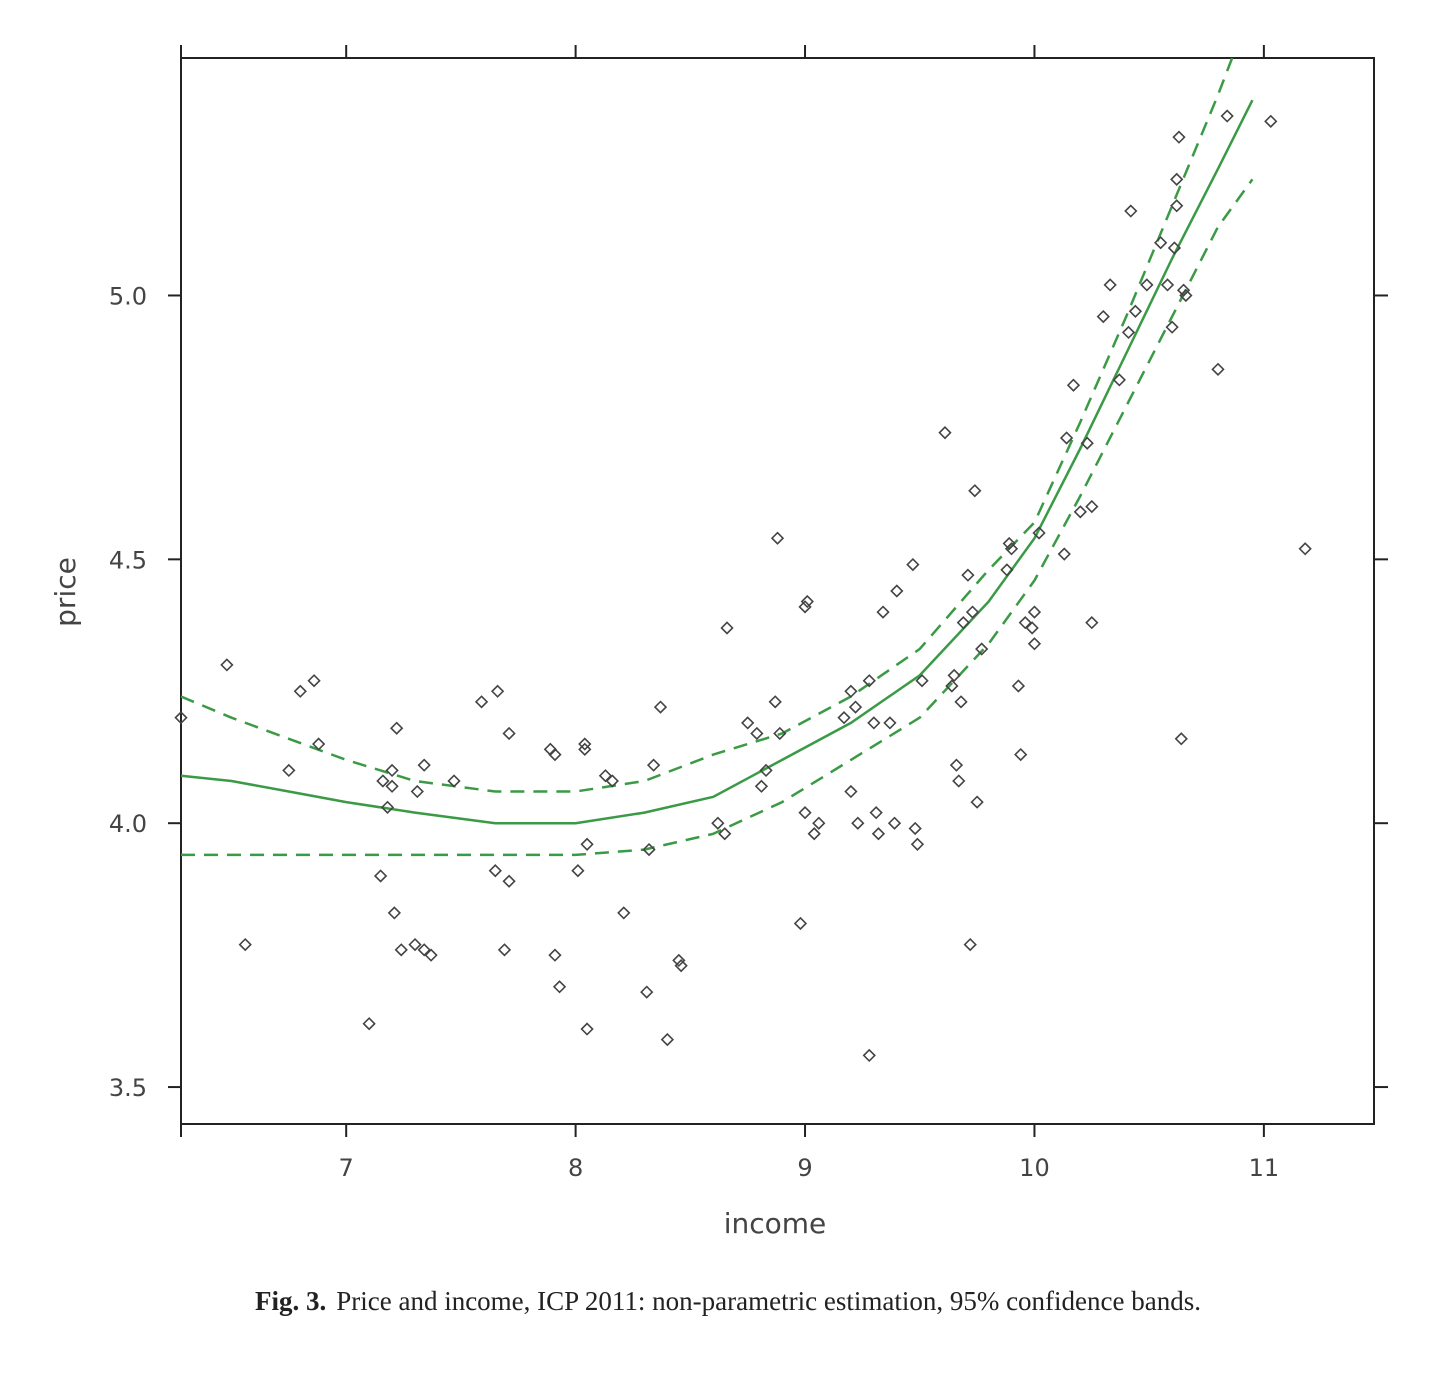 This screenshot has height=1377, width=1456. What do you see at coordinates (128, 560) in the screenshot?
I see `y-tick-label: 4.5` at bounding box center [128, 560].